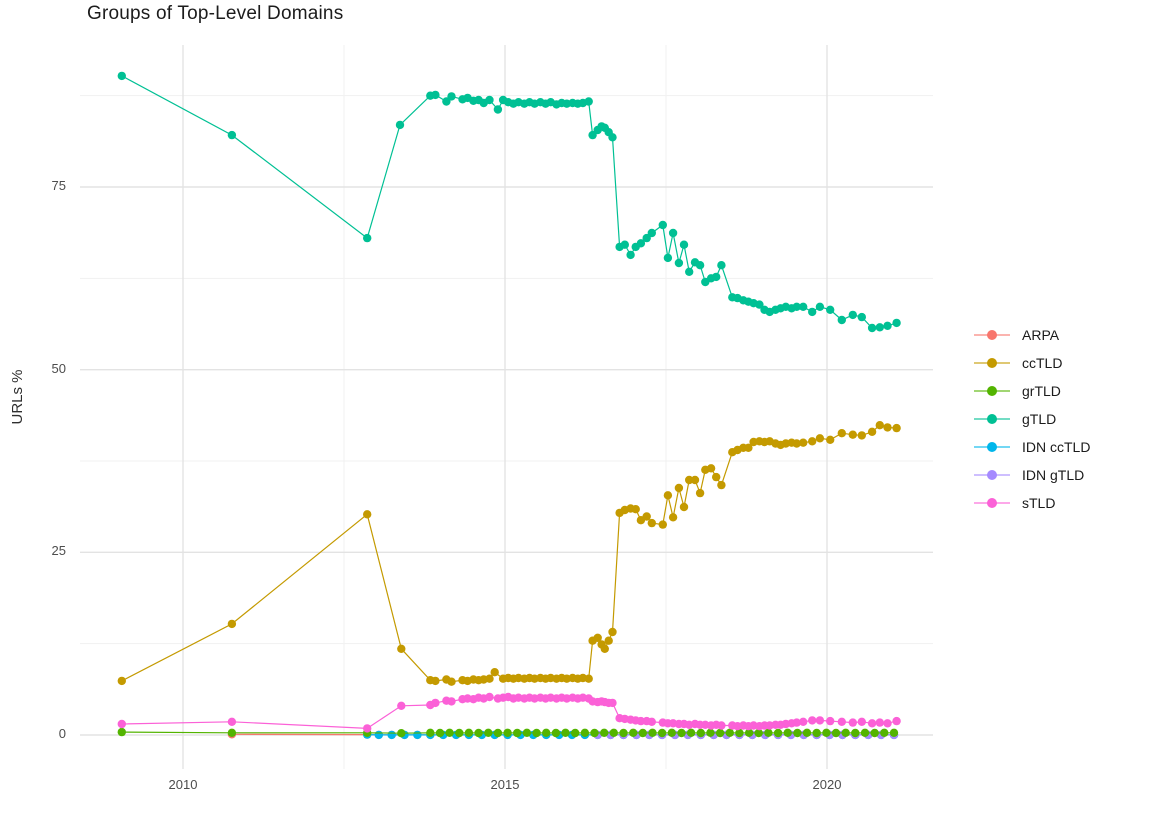 Image resolution: width=1164 pixels, height=827 pixels. I want to click on x-tick-2015: 2015, so click(505, 784).